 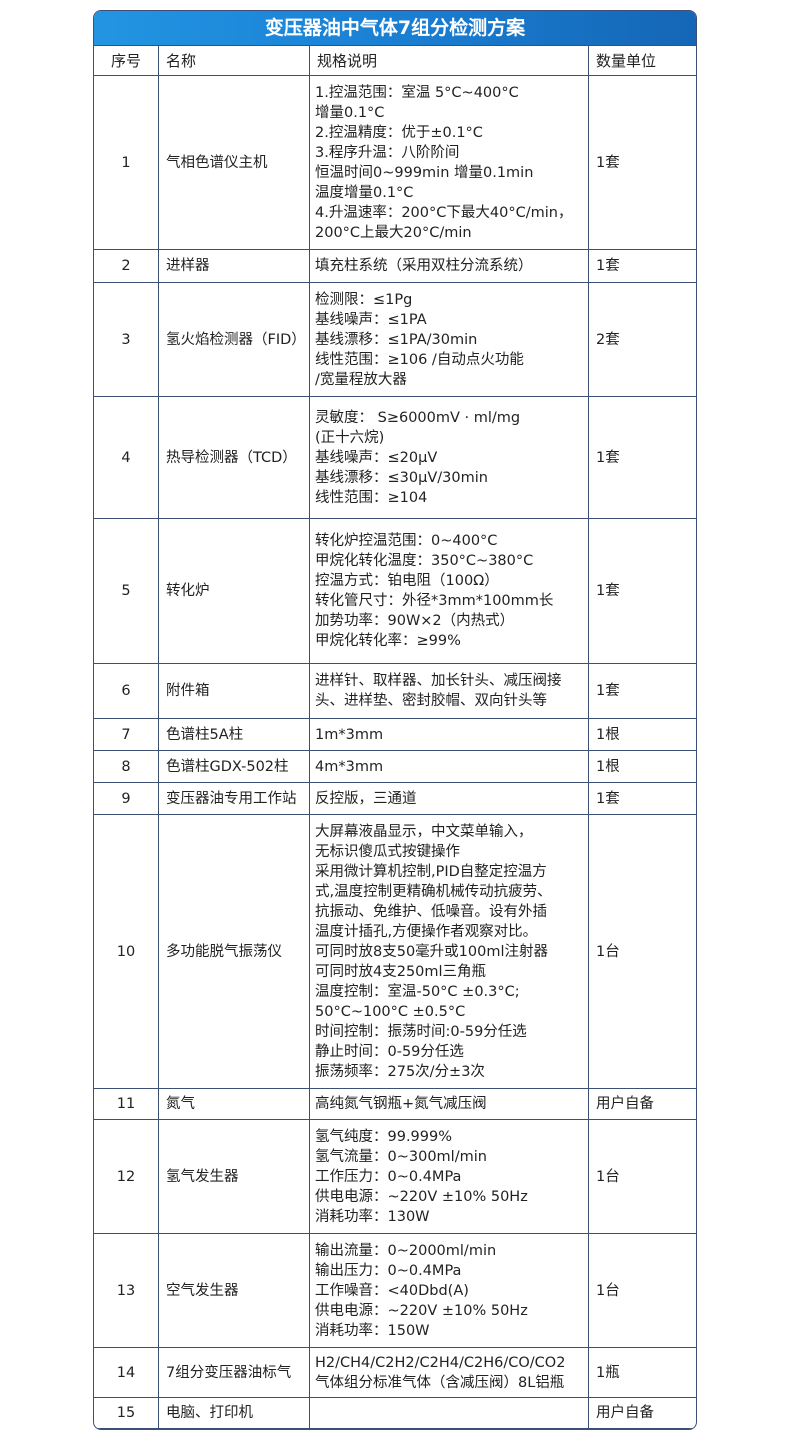 I want to click on table-row: 2 进样器 填充柱系统（采用双柱分流系统） 1套, so click(x=395, y=266).